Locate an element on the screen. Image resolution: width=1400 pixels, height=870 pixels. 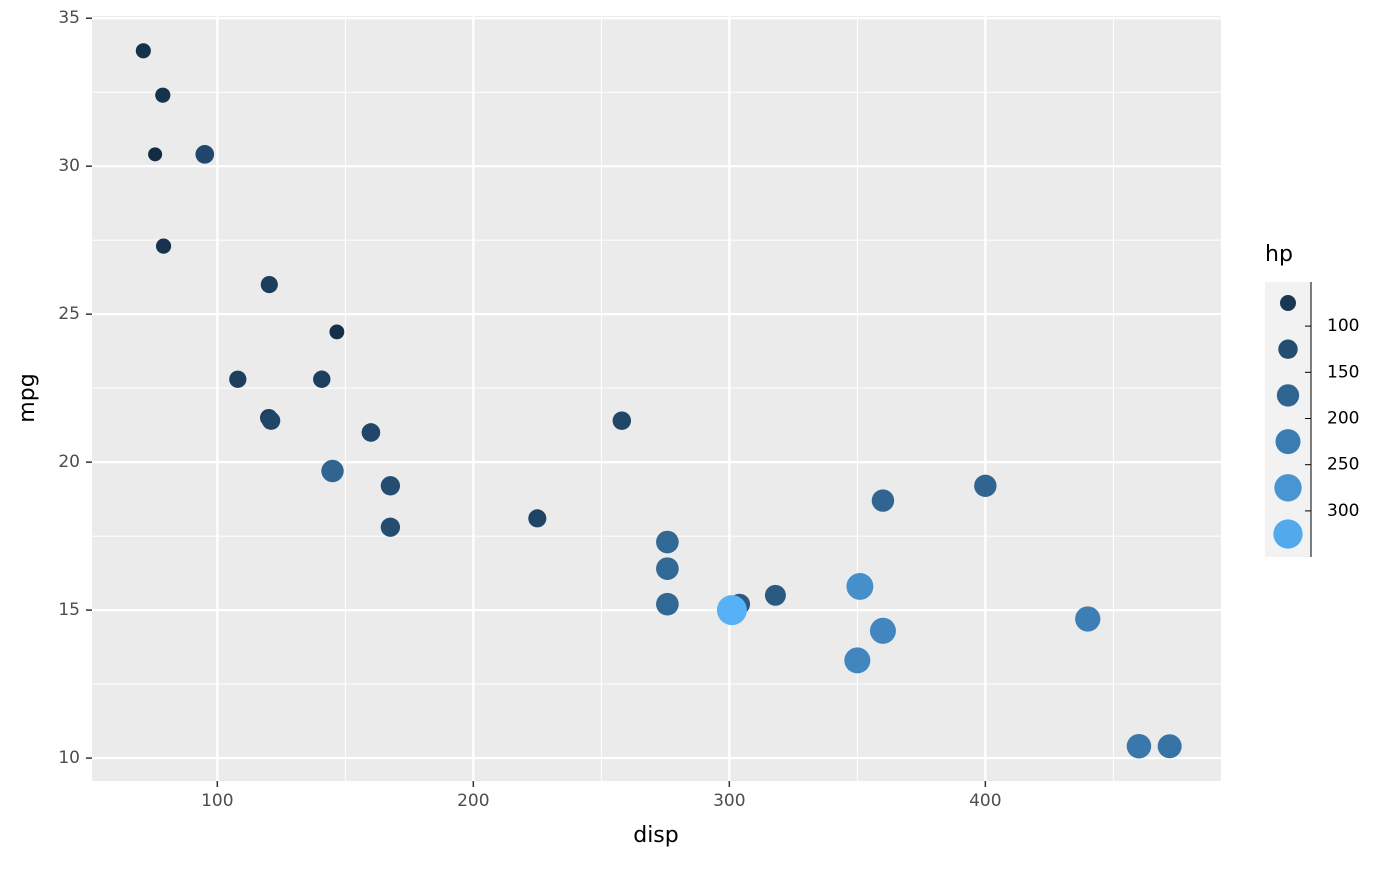
y-tick-label: 10 is located at coordinates (69, 758).